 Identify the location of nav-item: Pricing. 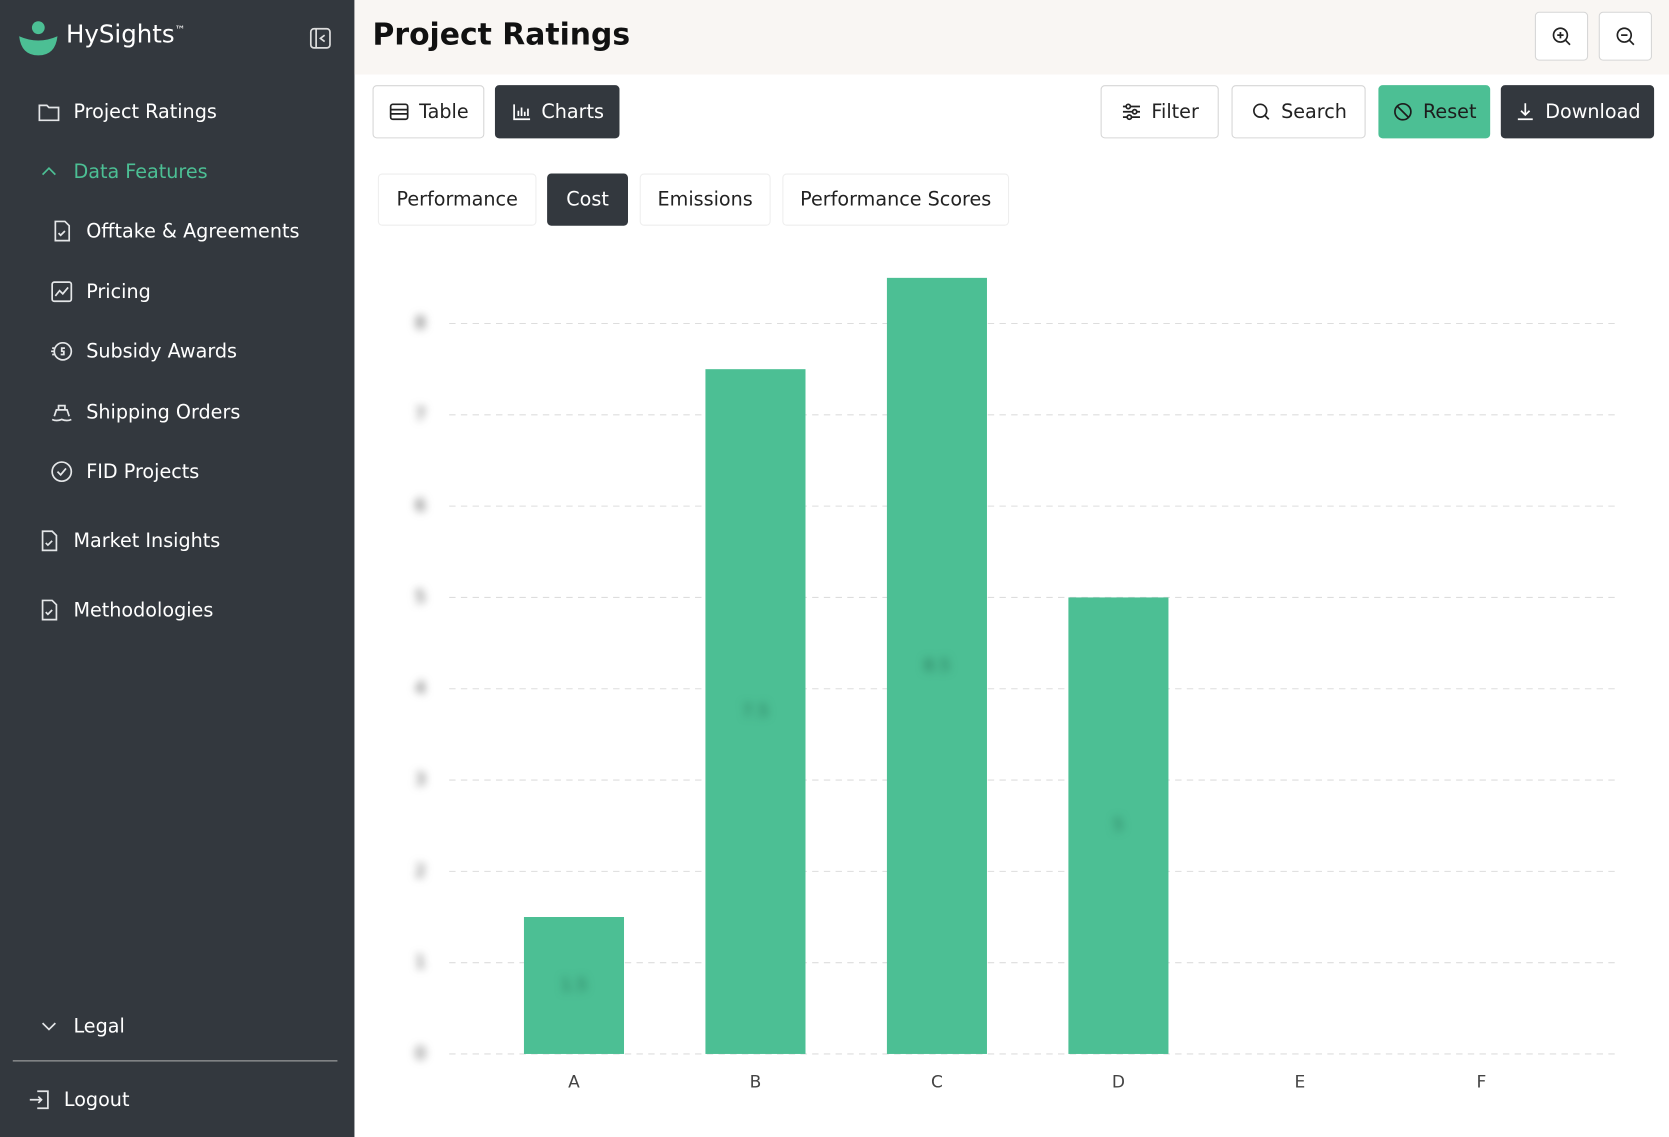
(100, 292).